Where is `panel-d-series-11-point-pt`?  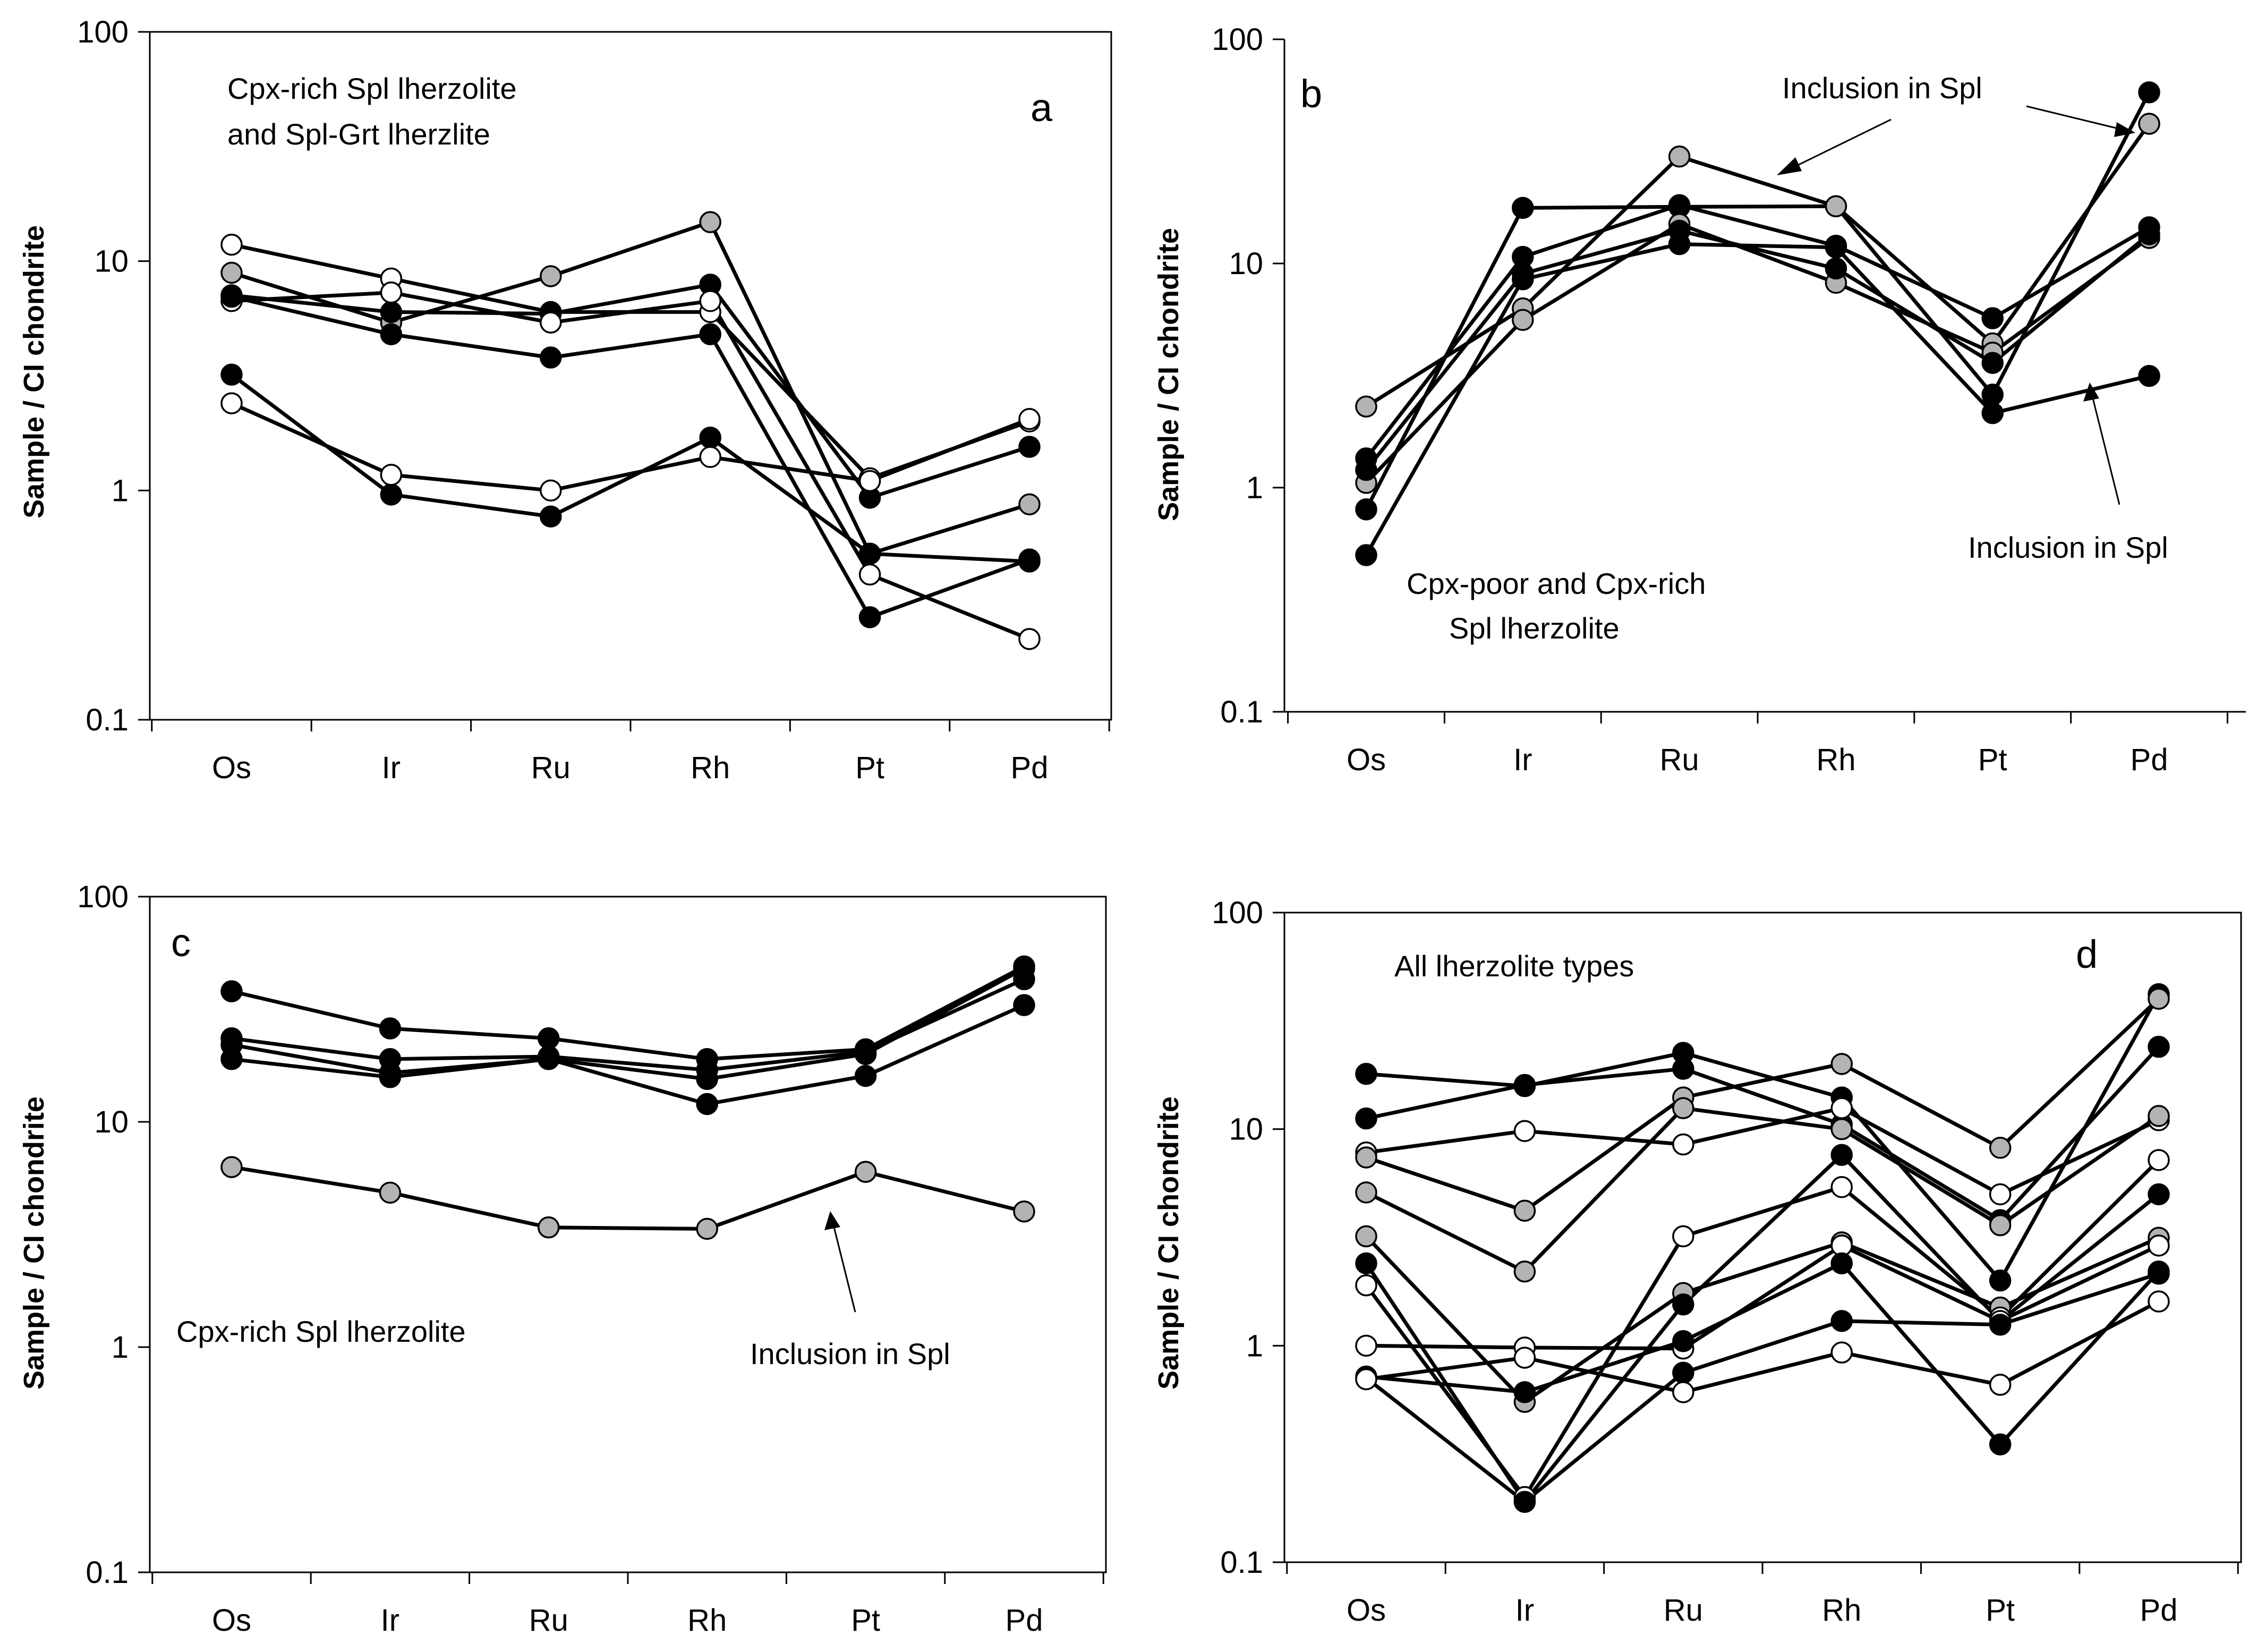 panel-d-series-11-point-pt is located at coordinates (2000, 1325).